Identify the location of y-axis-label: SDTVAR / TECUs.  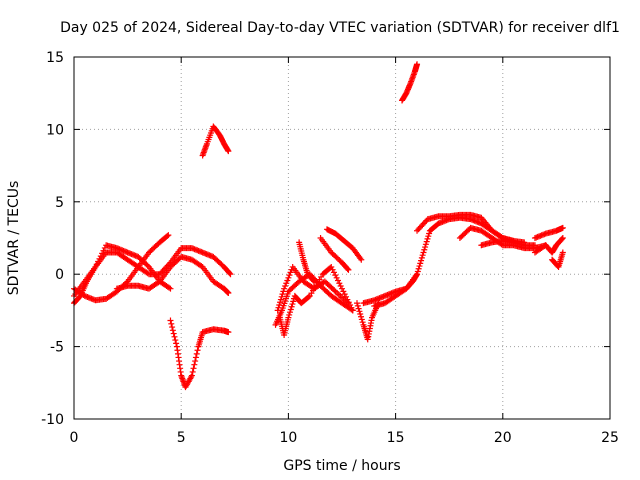
(14, 238).